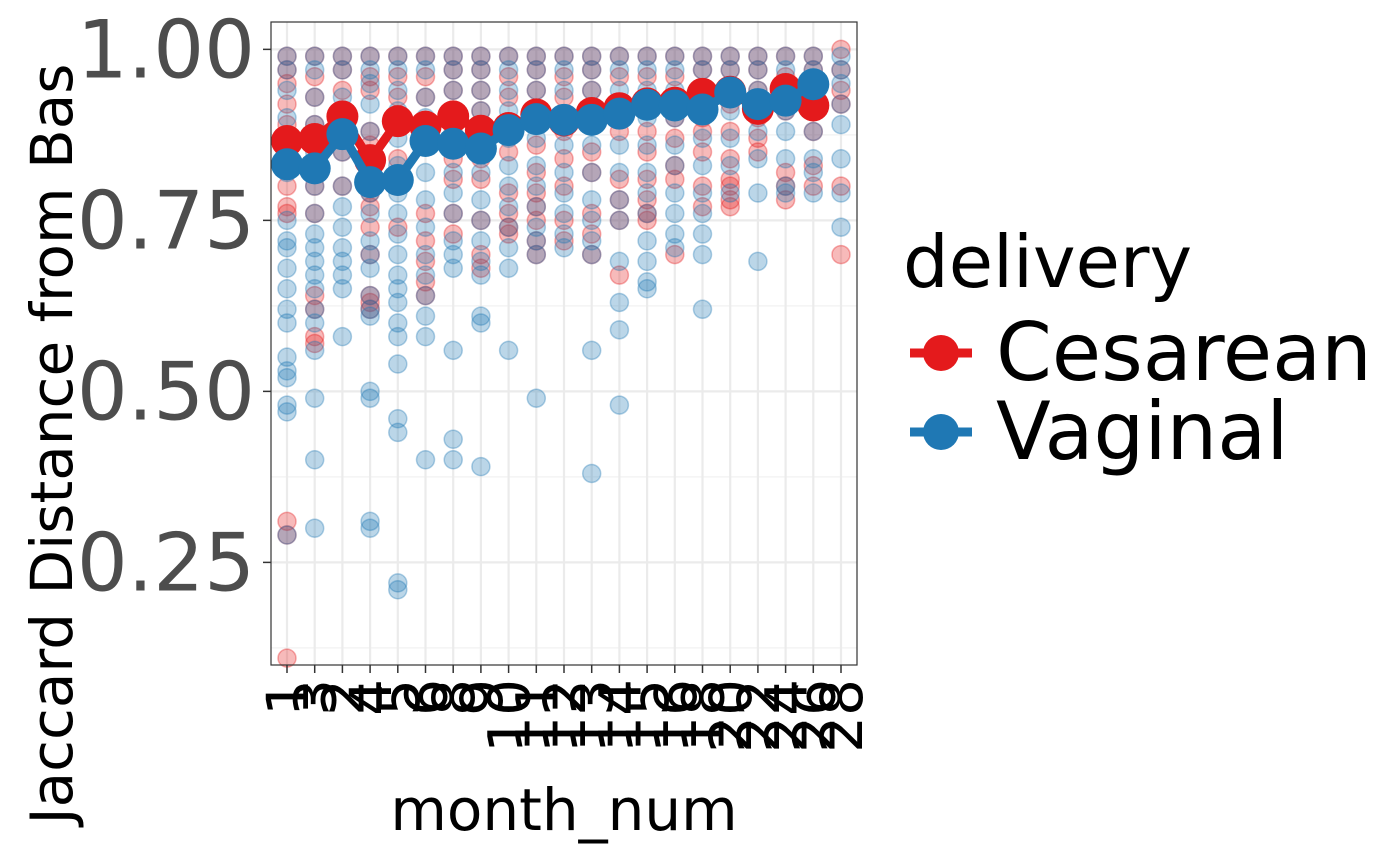 Image resolution: width=1400 pixels, height=866 pixels. I want to click on x-tick-label: 3, so click(316, 697).